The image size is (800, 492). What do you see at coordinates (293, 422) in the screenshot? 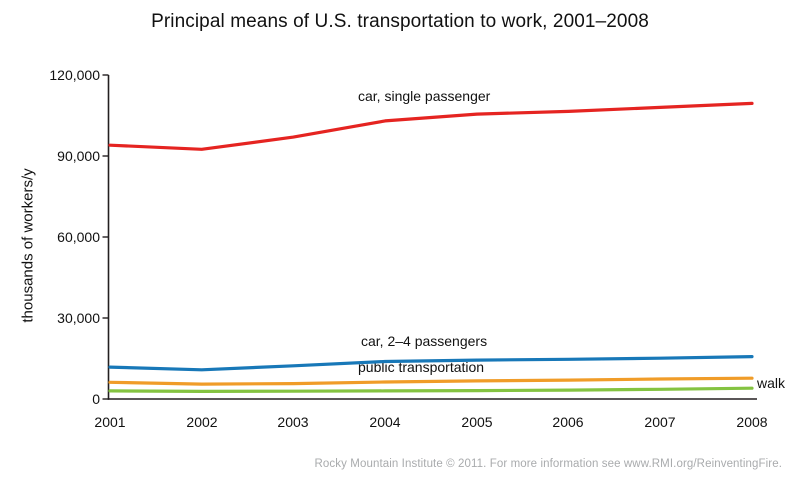
I see `x-tick-label-2003: 2003` at bounding box center [293, 422].